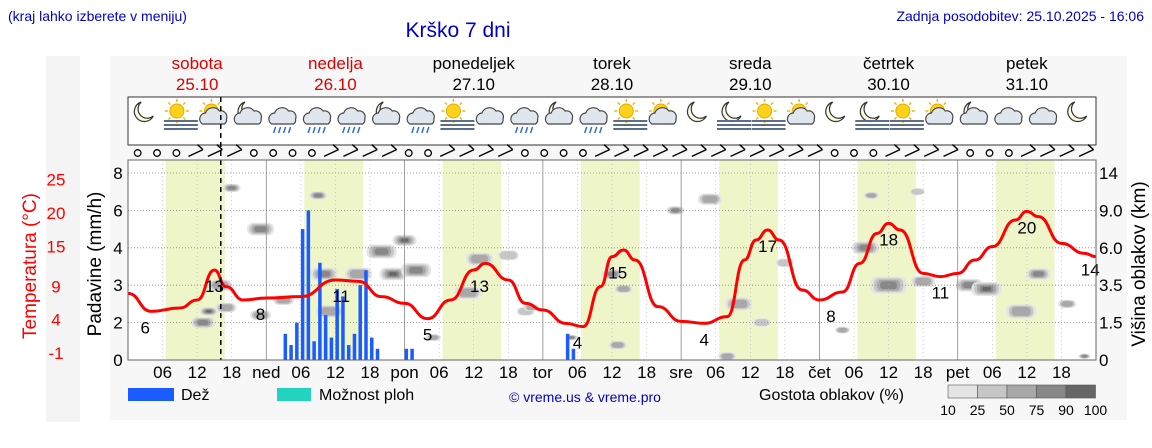 The height and width of the screenshot is (448, 1152). I want to click on precipitation-tick: 8, so click(117, 173).